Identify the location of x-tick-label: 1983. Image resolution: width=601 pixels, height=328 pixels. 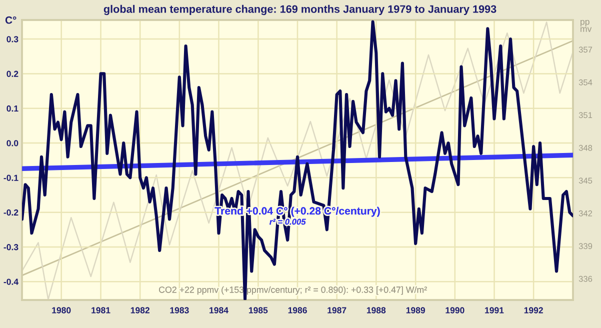
(179, 310).